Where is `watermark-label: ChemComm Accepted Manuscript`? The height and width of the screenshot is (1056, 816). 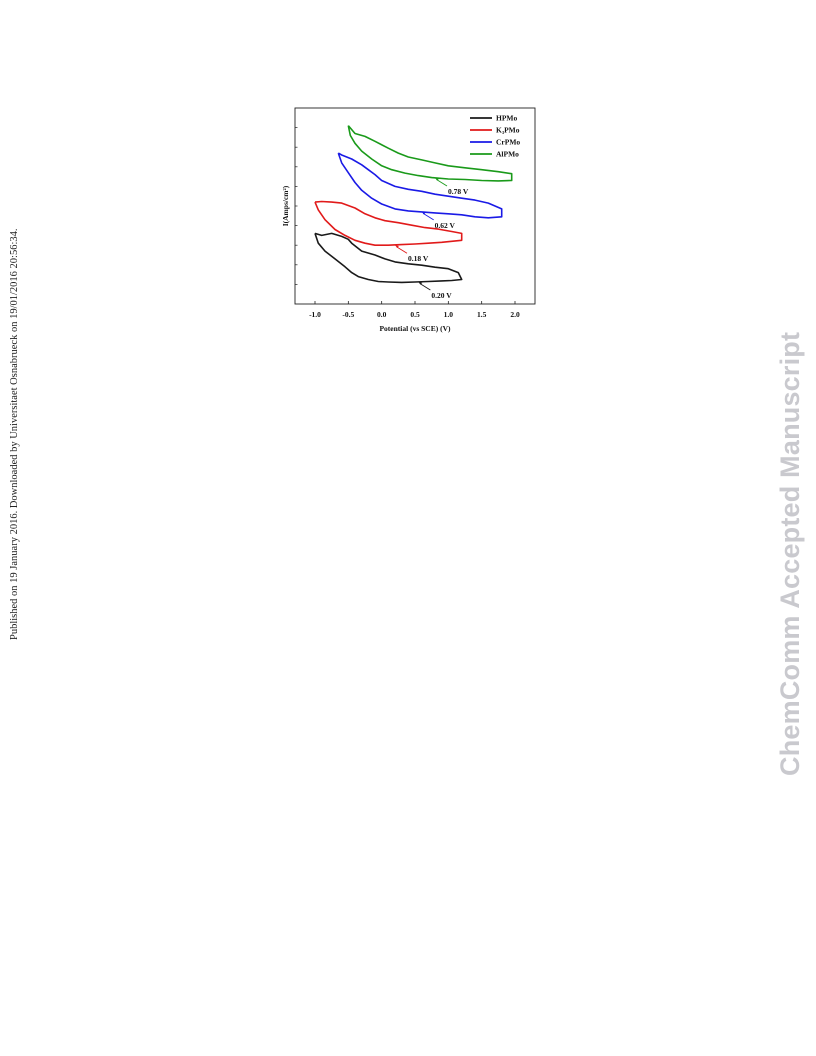
watermark-label: ChemComm Accepted Manuscript is located at coordinates (790, 553).